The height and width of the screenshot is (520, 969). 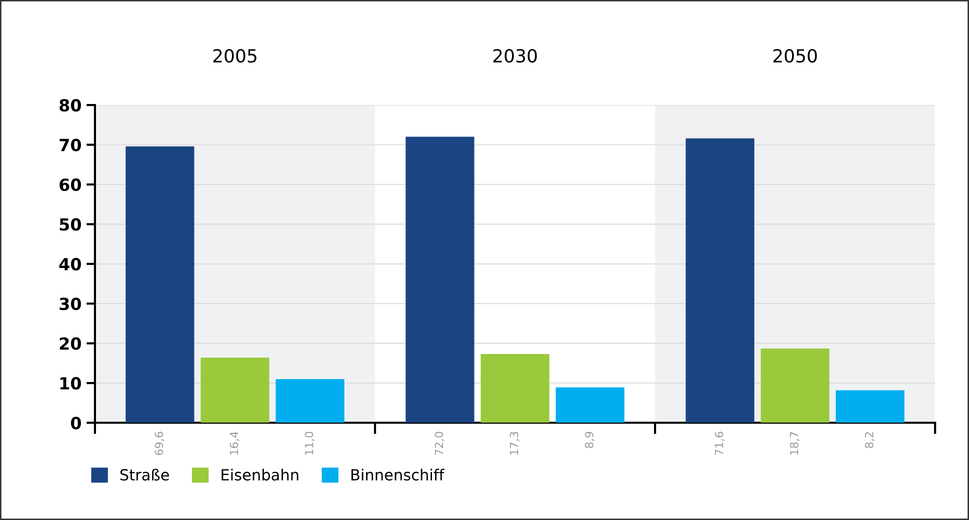 What do you see at coordinates (719, 443) in the screenshot?
I see `data-label: 71,6` at bounding box center [719, 443].